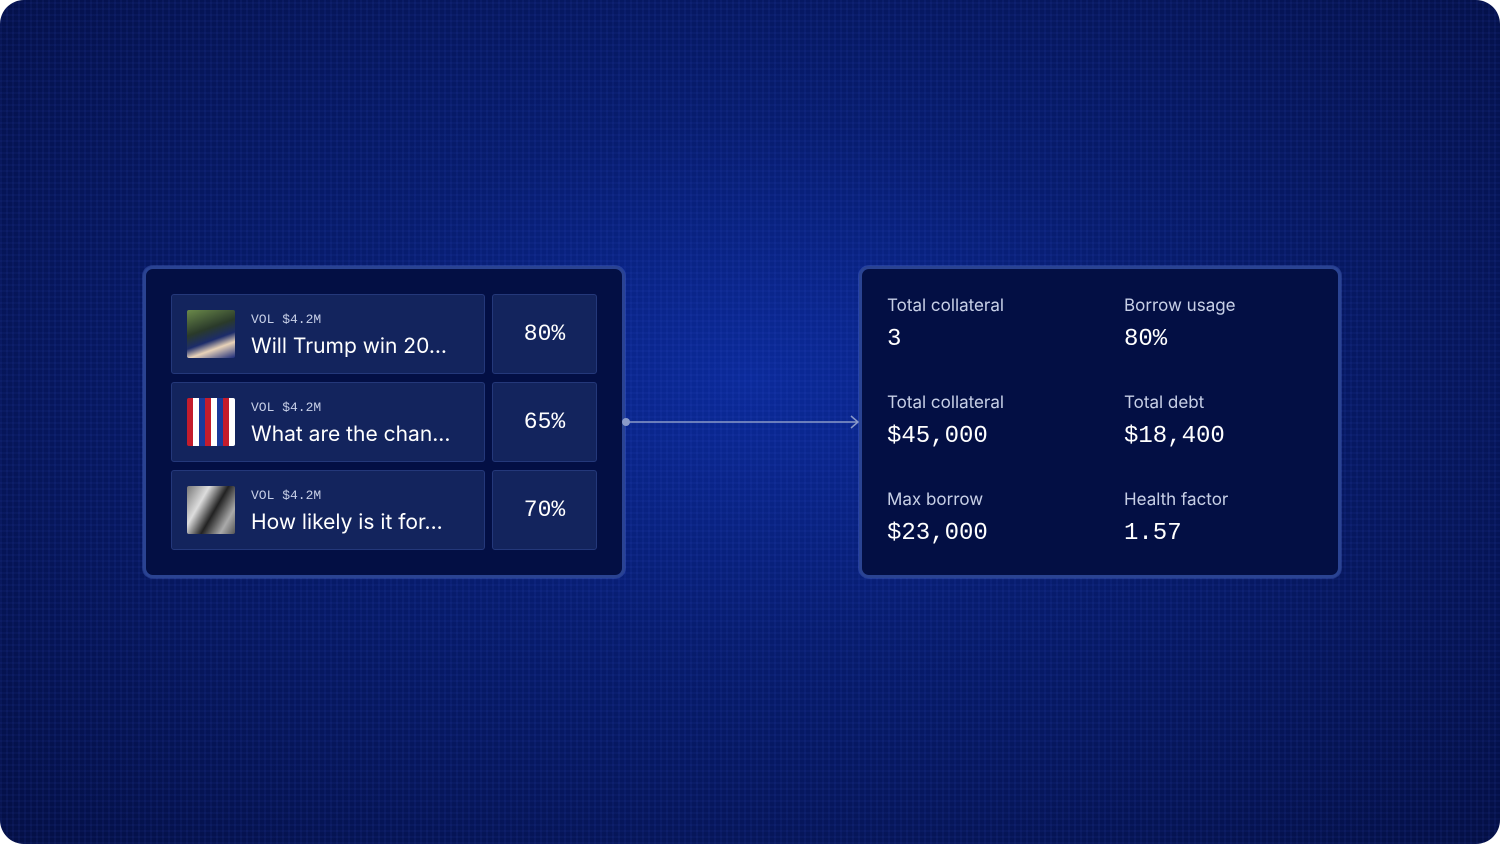 This screenshot has width=1500, height=844. What do you see at coordinates (937, 436) in the screenshot?
I see `stat-value: $45,000` at bounding box center [937, 436].